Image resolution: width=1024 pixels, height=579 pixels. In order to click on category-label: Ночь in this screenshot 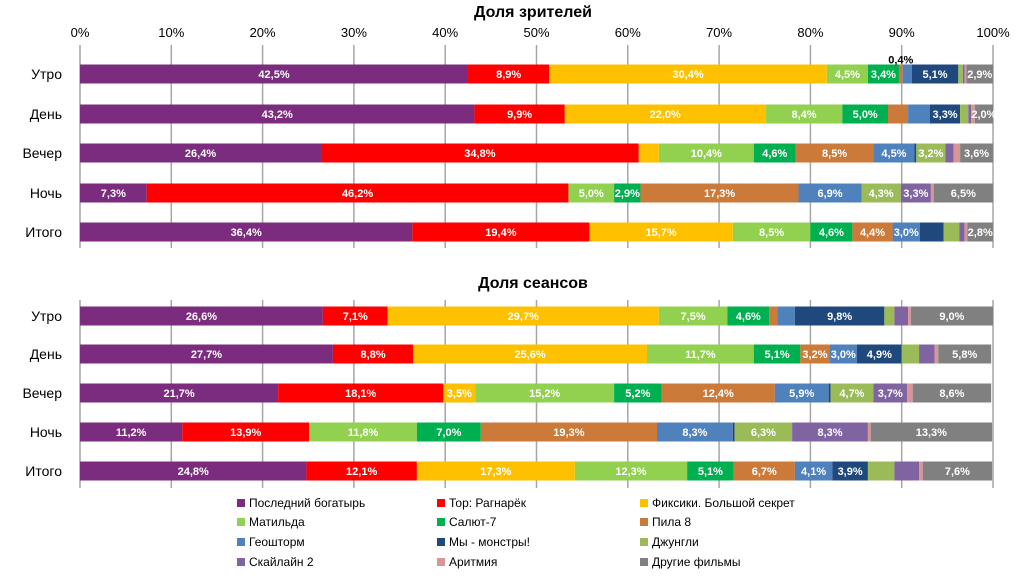, I will do `click(46, 193)`.